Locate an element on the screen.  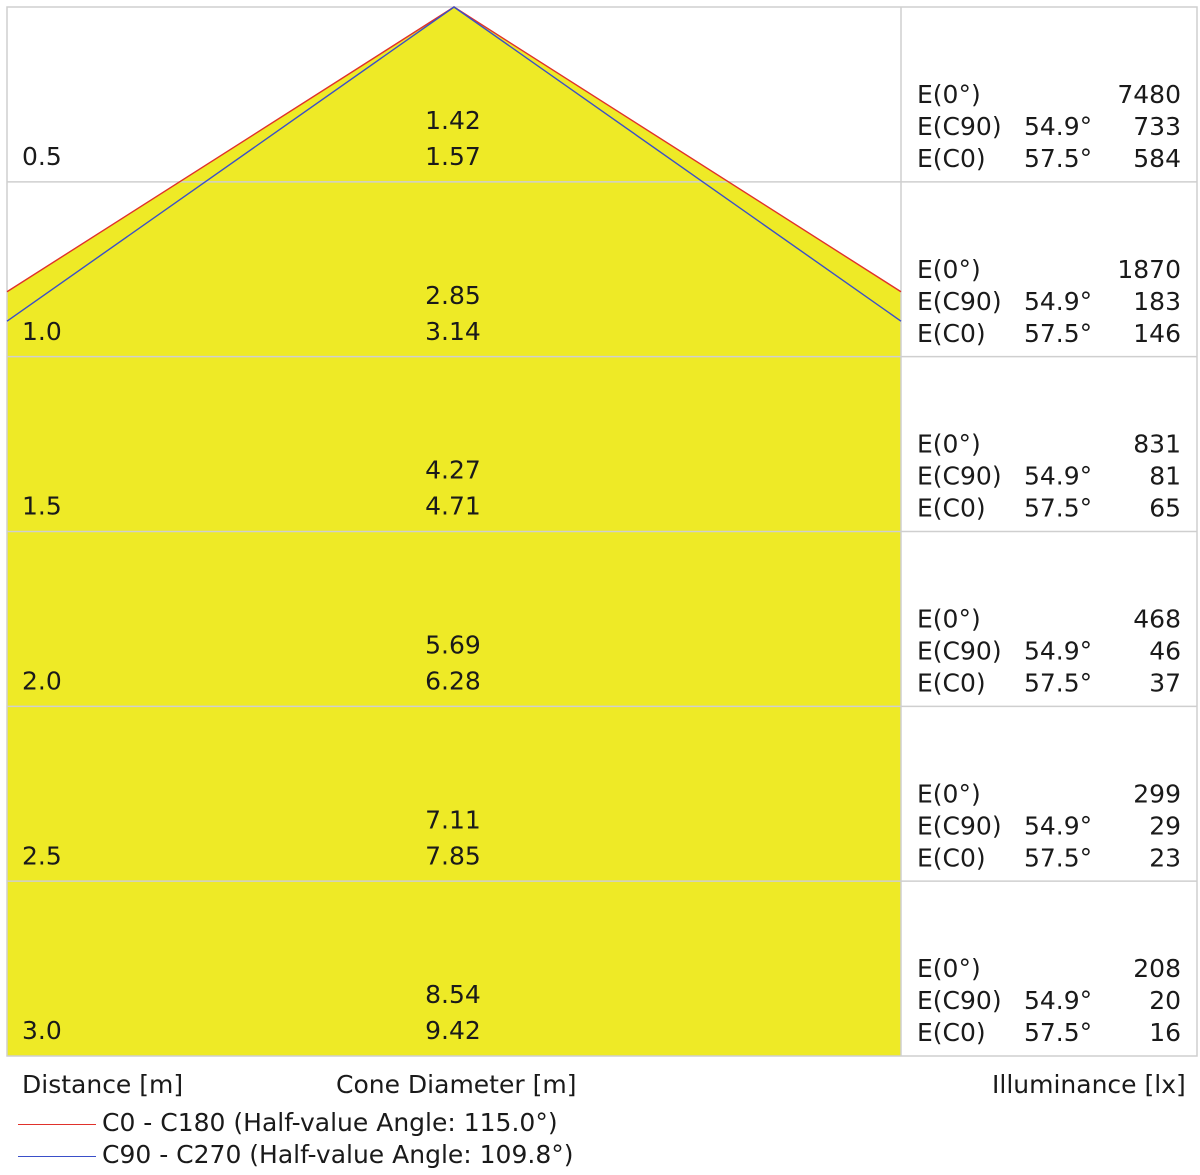
cone-diameter-c90: 2.85 is located at coordinates (453, 295).